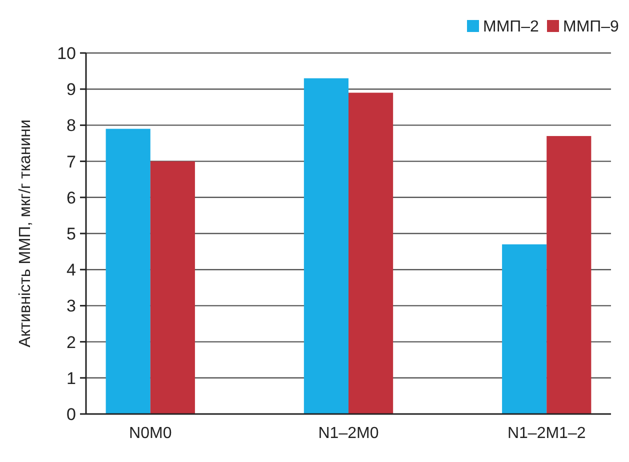  I want to click on y-tick-label: 10, so click(66, 53).